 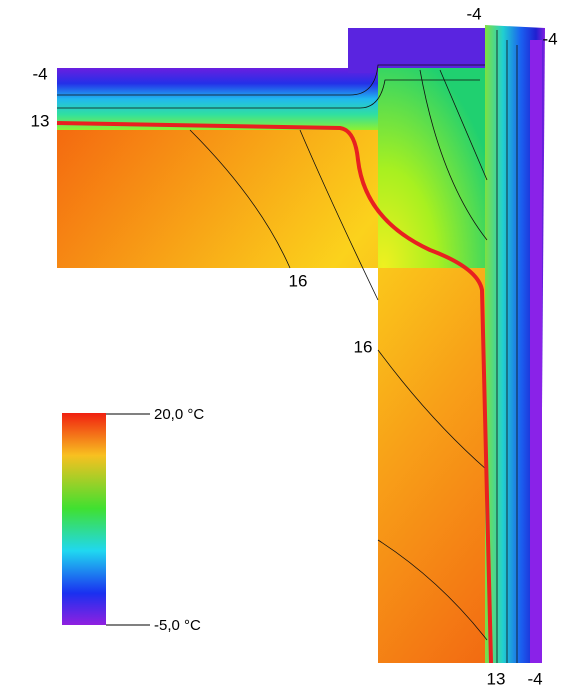 What do you see at coordinates (536, 351) in the screenshot?
I see `outer-layer` at bounding box center [536, 351].